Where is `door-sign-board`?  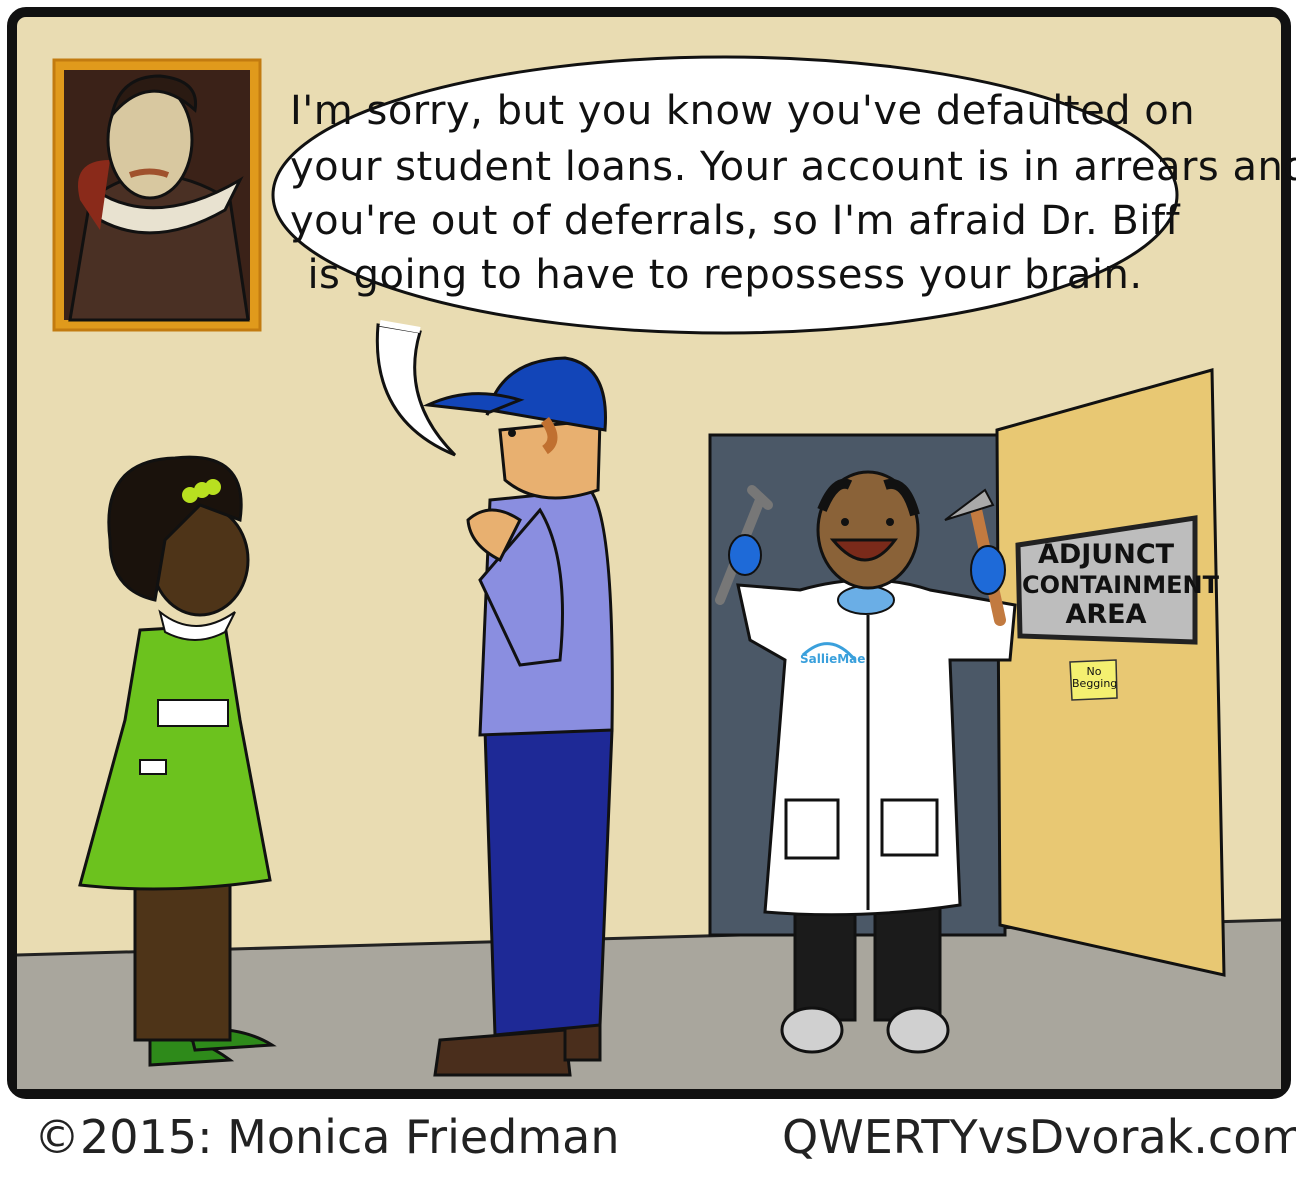 door-sign-board is located at coordinates (1106, 580).